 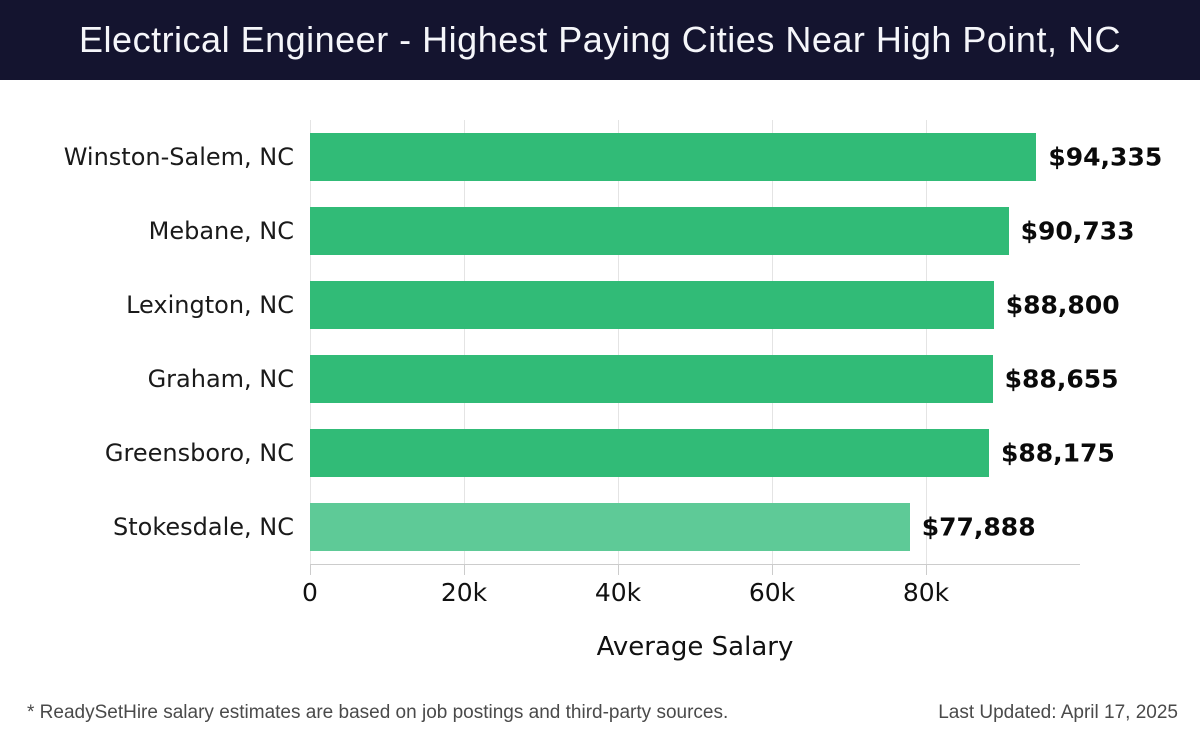 I want to click on bar-category-label: Graham, NC, so click(x=220, y=379).